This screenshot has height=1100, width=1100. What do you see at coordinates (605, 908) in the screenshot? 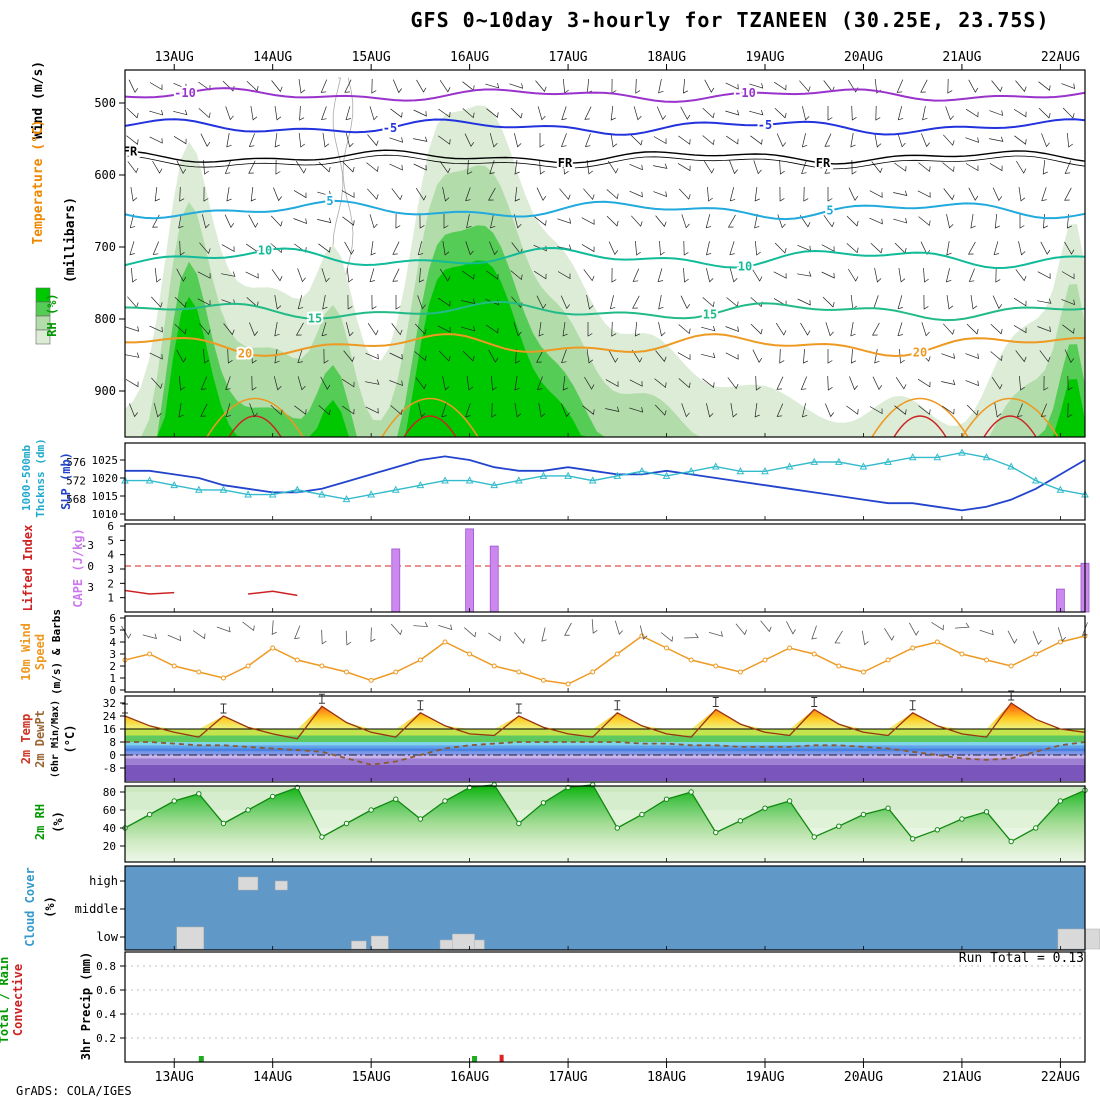
I see `panel-cloud-frame` at bounding box center [605, 908].